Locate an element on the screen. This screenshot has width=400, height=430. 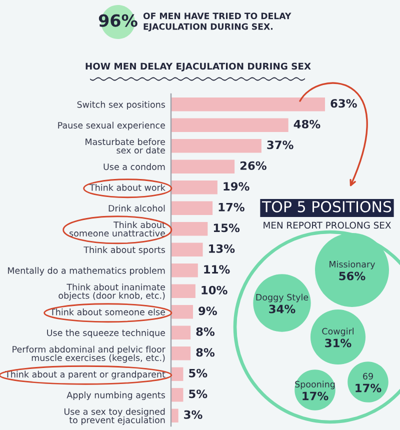
data-label: 11% is located at coordinates (217, 269).